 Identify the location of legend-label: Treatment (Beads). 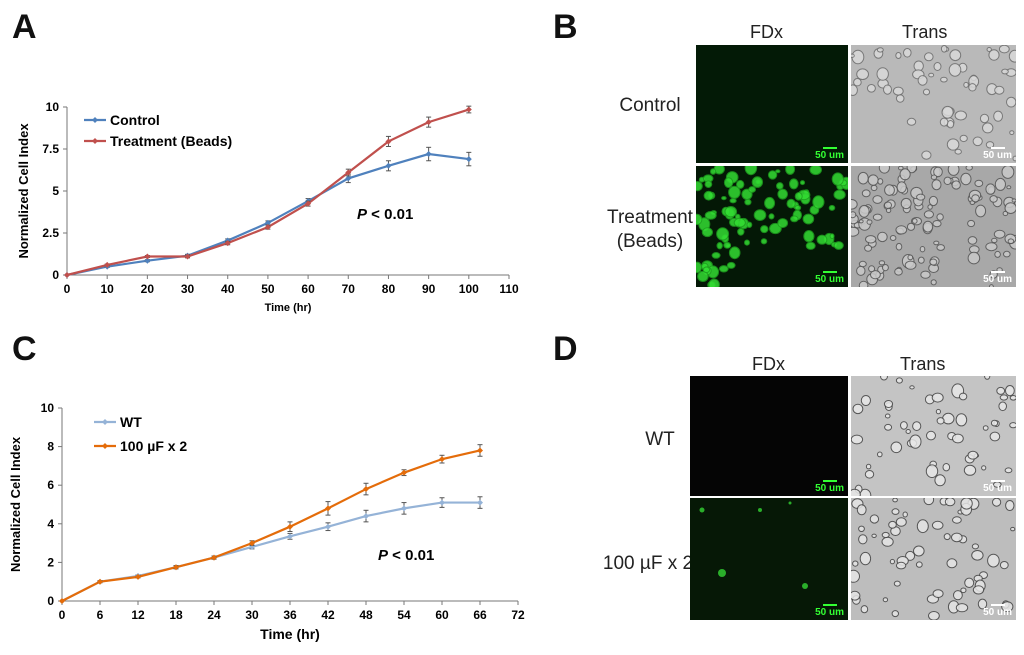
(171, 141).